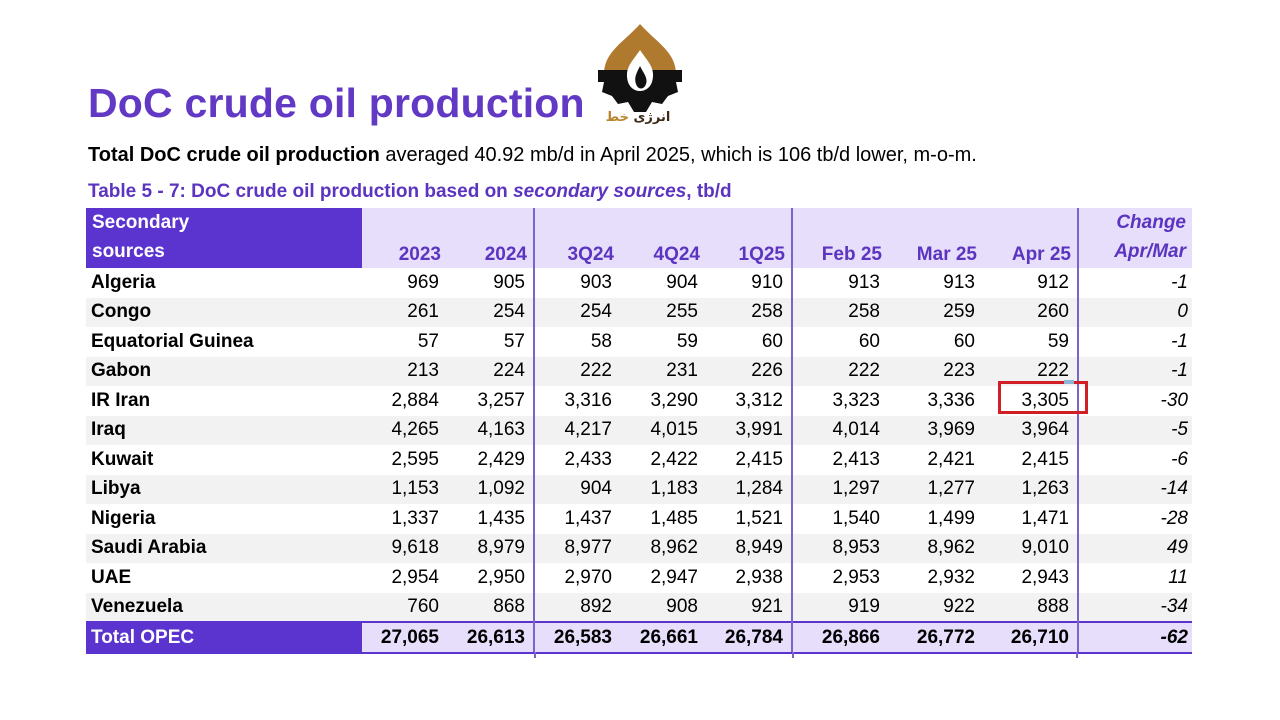 This screenshot has height=720, width=1280. Describe the element at coordinates (663, 238) in the screenshot. I see `header-col-4q24: 4Q24` at that location.